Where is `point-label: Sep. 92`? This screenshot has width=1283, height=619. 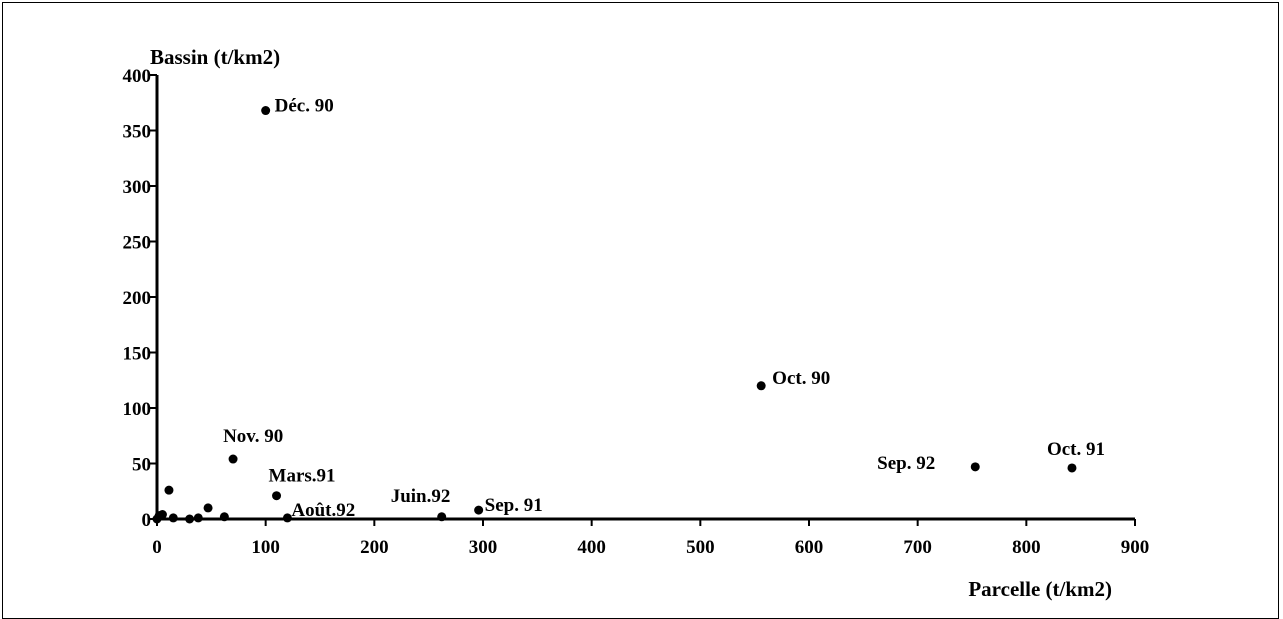 point-label: Sep. 92 is located at coordinates (906, 463).